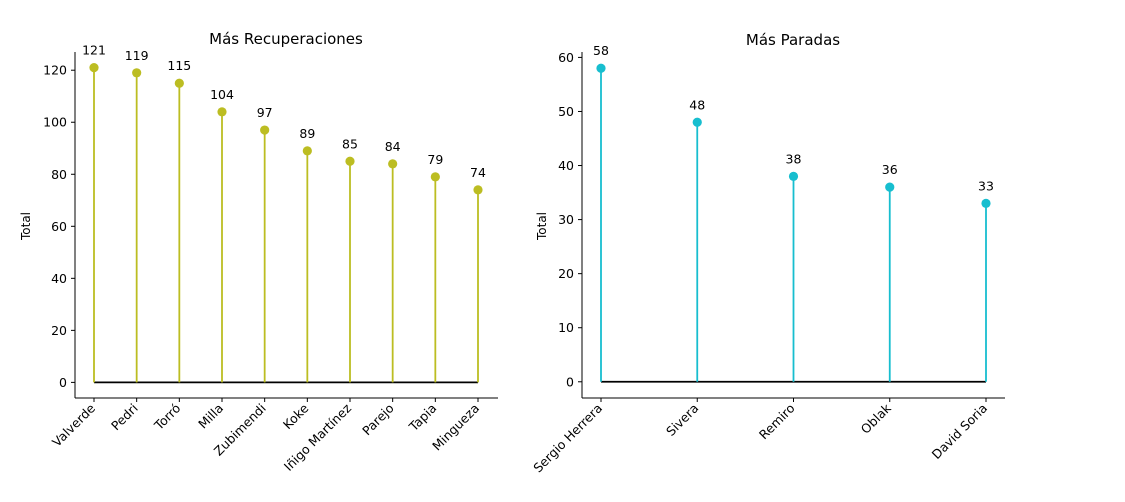 The height and width of the screenshot is (502, 1125). What do you see at coordinates (890, 169) in the screenshot?
I see `data-label: 36` at bounding box center [890, 169].